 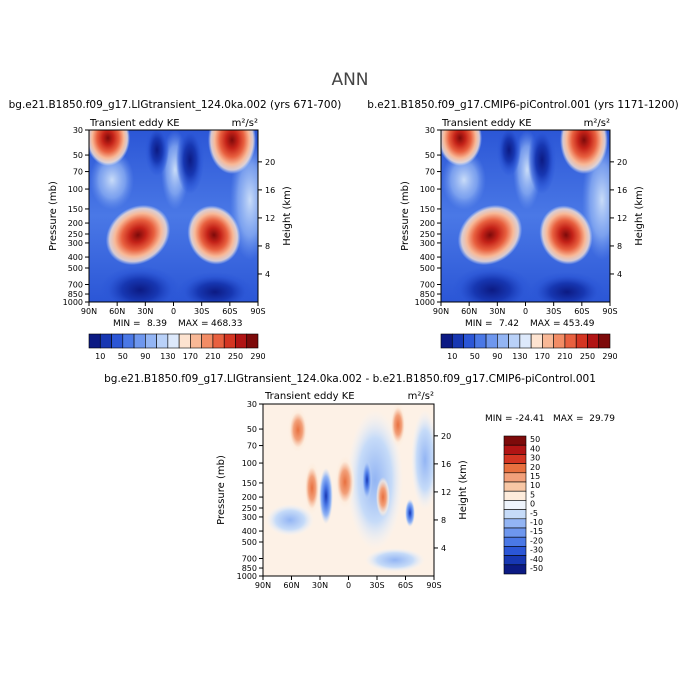 I want to click on diff-x-axis: 90N 60N 30N 0 30S 60S 90S, so click(x=348, y=583).